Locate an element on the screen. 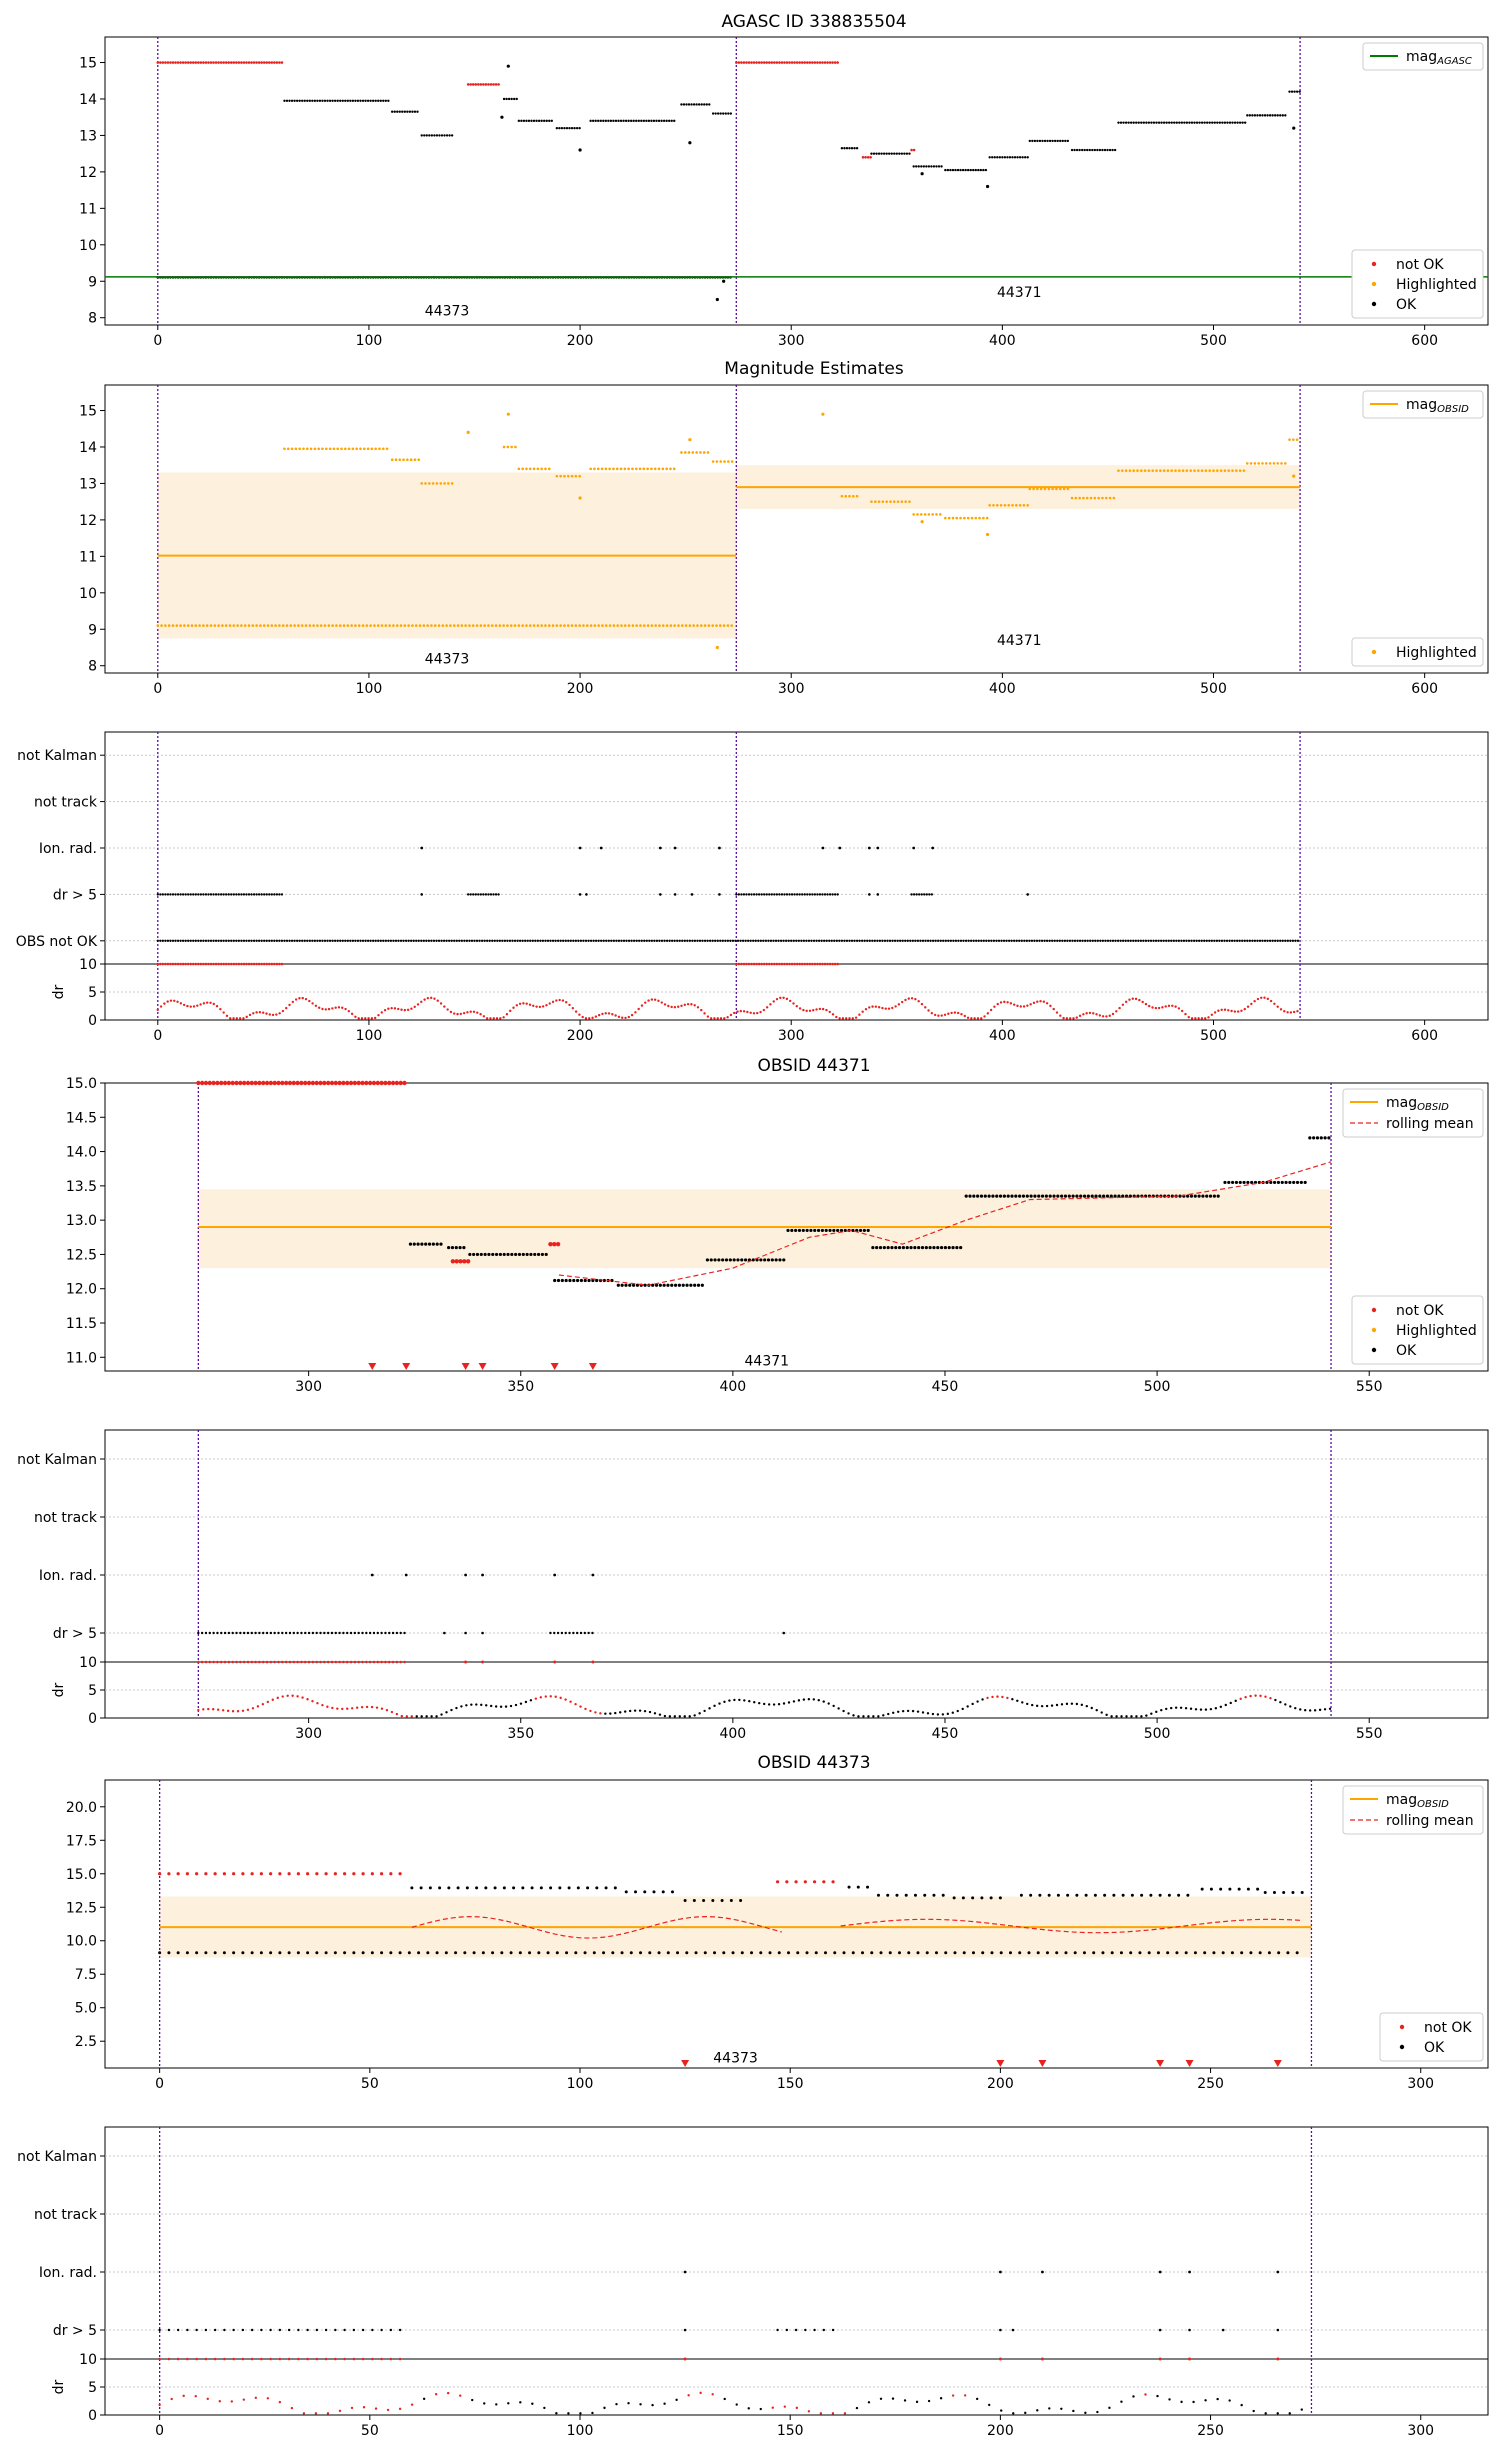 The image size is (1500, 2450). rolling-mean-line is located at coordinates (1072, 1926).